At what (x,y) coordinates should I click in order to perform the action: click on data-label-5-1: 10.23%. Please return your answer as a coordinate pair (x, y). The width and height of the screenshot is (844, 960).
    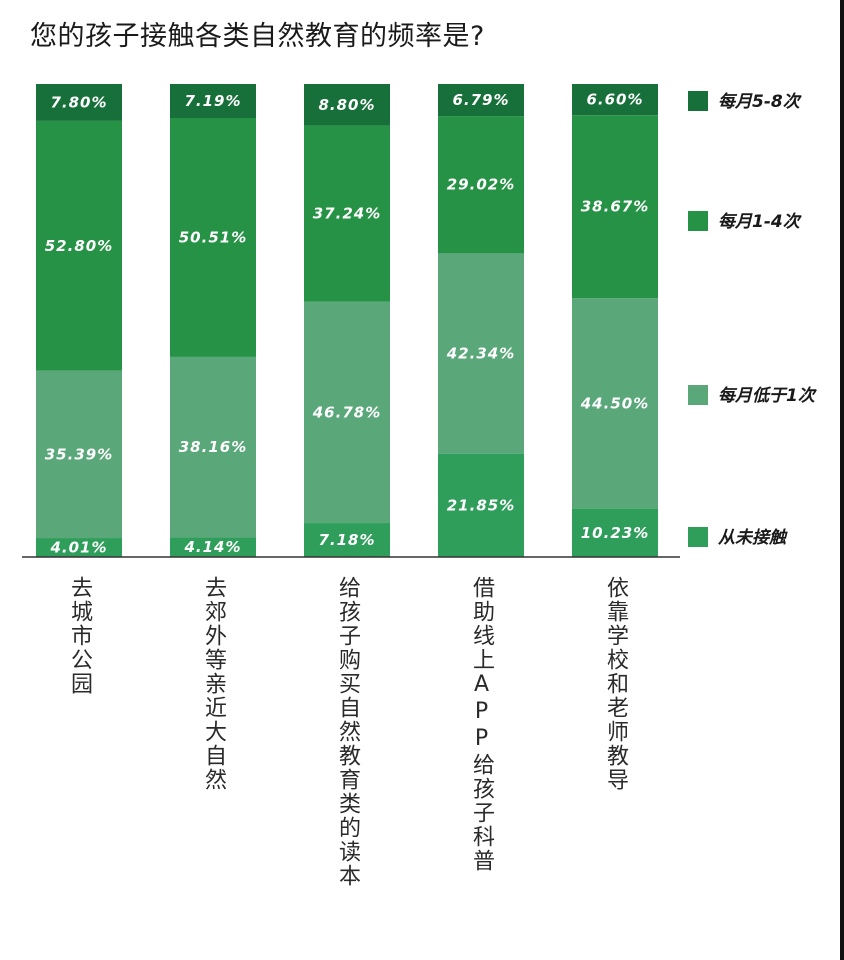
    Looking at the image, I should click on (615, 533).